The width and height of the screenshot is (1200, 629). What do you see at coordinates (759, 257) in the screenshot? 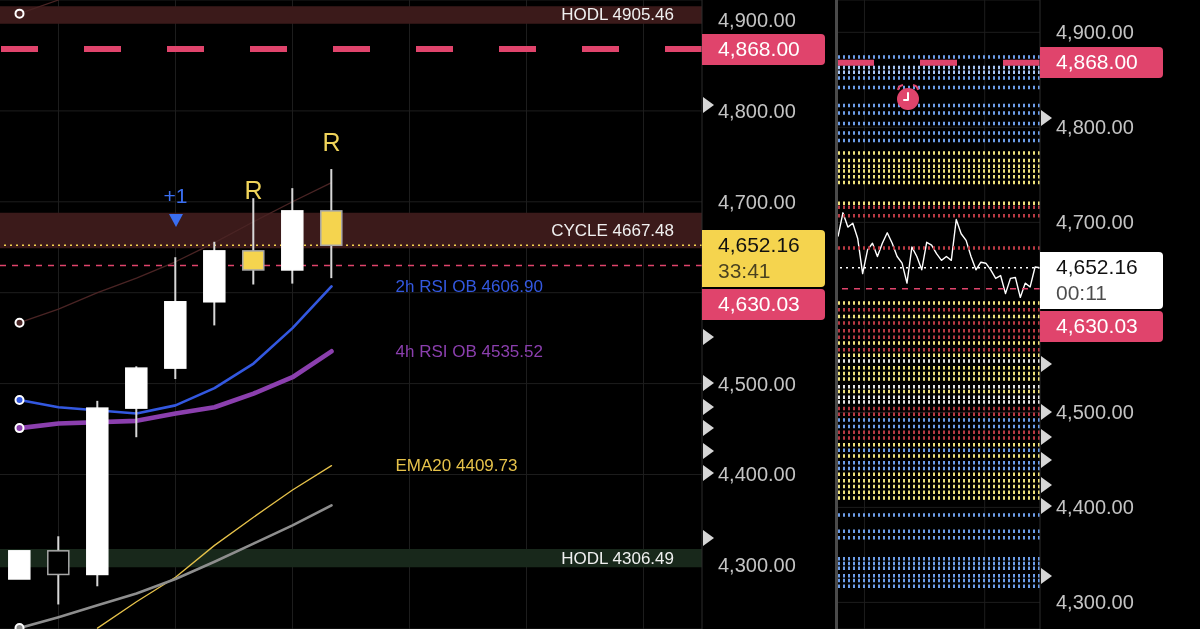
I see `ref-line-label: 4,652.16 33:41` at bounding box center [759, 257].